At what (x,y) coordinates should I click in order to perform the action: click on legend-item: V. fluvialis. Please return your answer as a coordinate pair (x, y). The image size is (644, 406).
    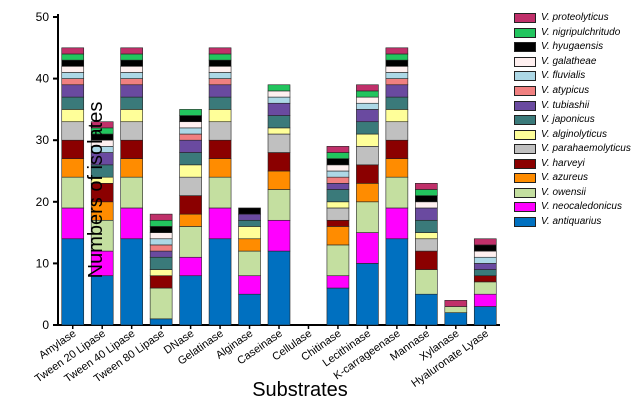
    Looking at the image, I should click on (572, 76).